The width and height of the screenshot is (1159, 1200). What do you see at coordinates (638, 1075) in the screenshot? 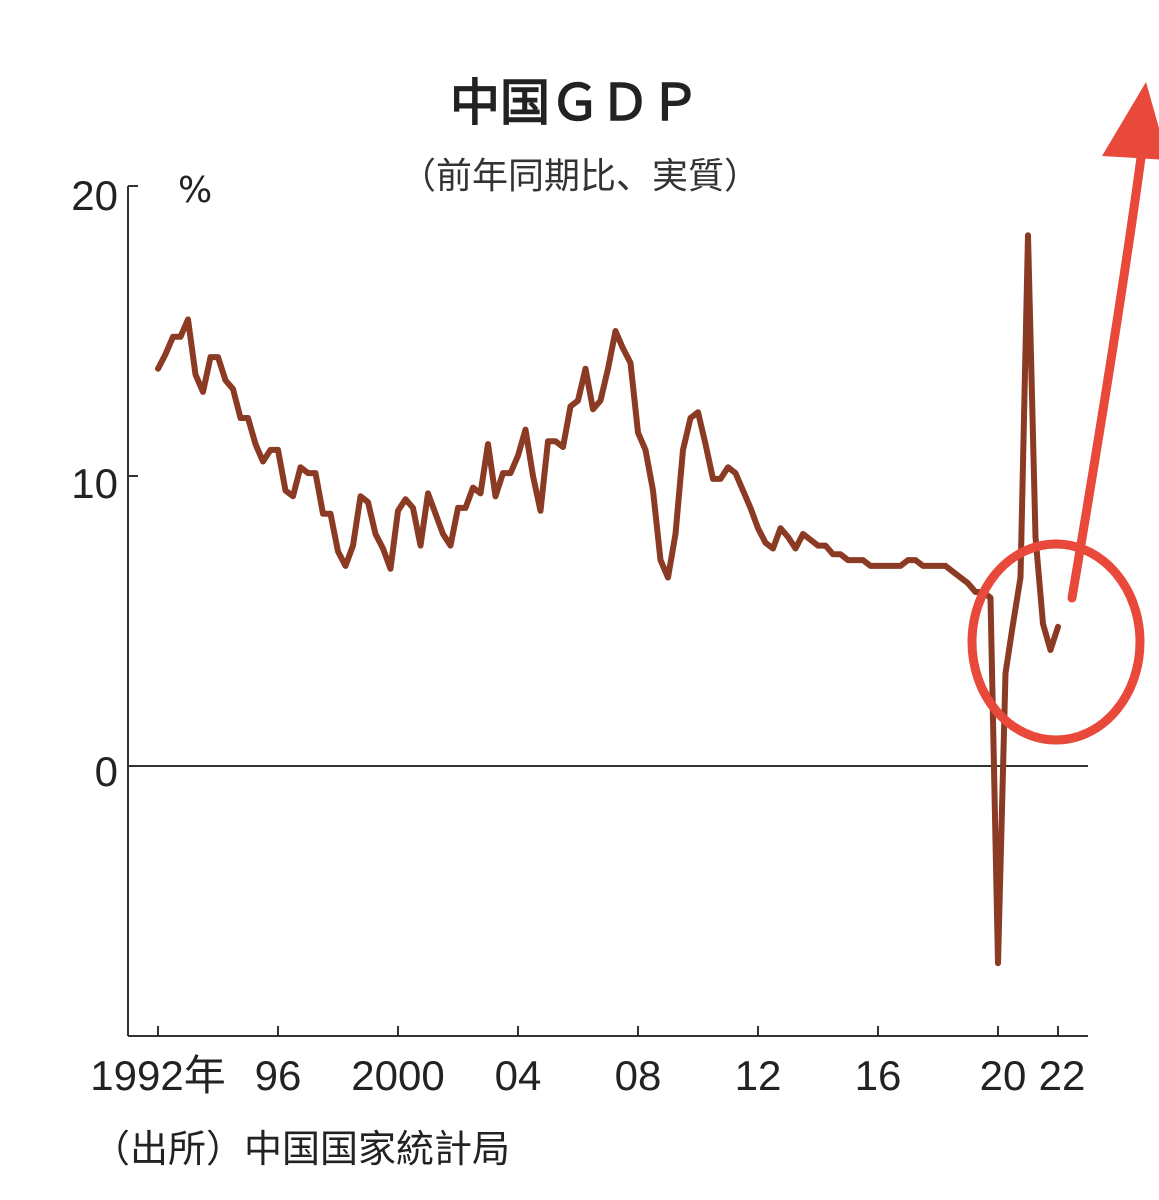
I see `x-tick-label-08: 08` at bounding box center [638, 1075].